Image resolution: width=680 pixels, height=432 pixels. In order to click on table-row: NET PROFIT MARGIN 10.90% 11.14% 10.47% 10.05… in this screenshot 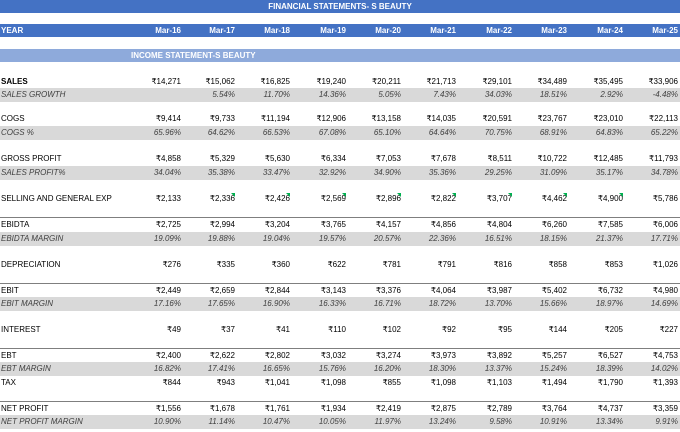, I will do `click(340, 422)`.